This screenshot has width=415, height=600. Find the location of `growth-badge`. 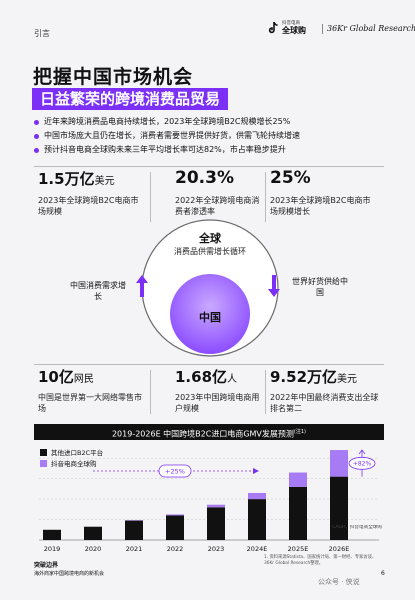

growth-badge is located at coordinates (175, 471).